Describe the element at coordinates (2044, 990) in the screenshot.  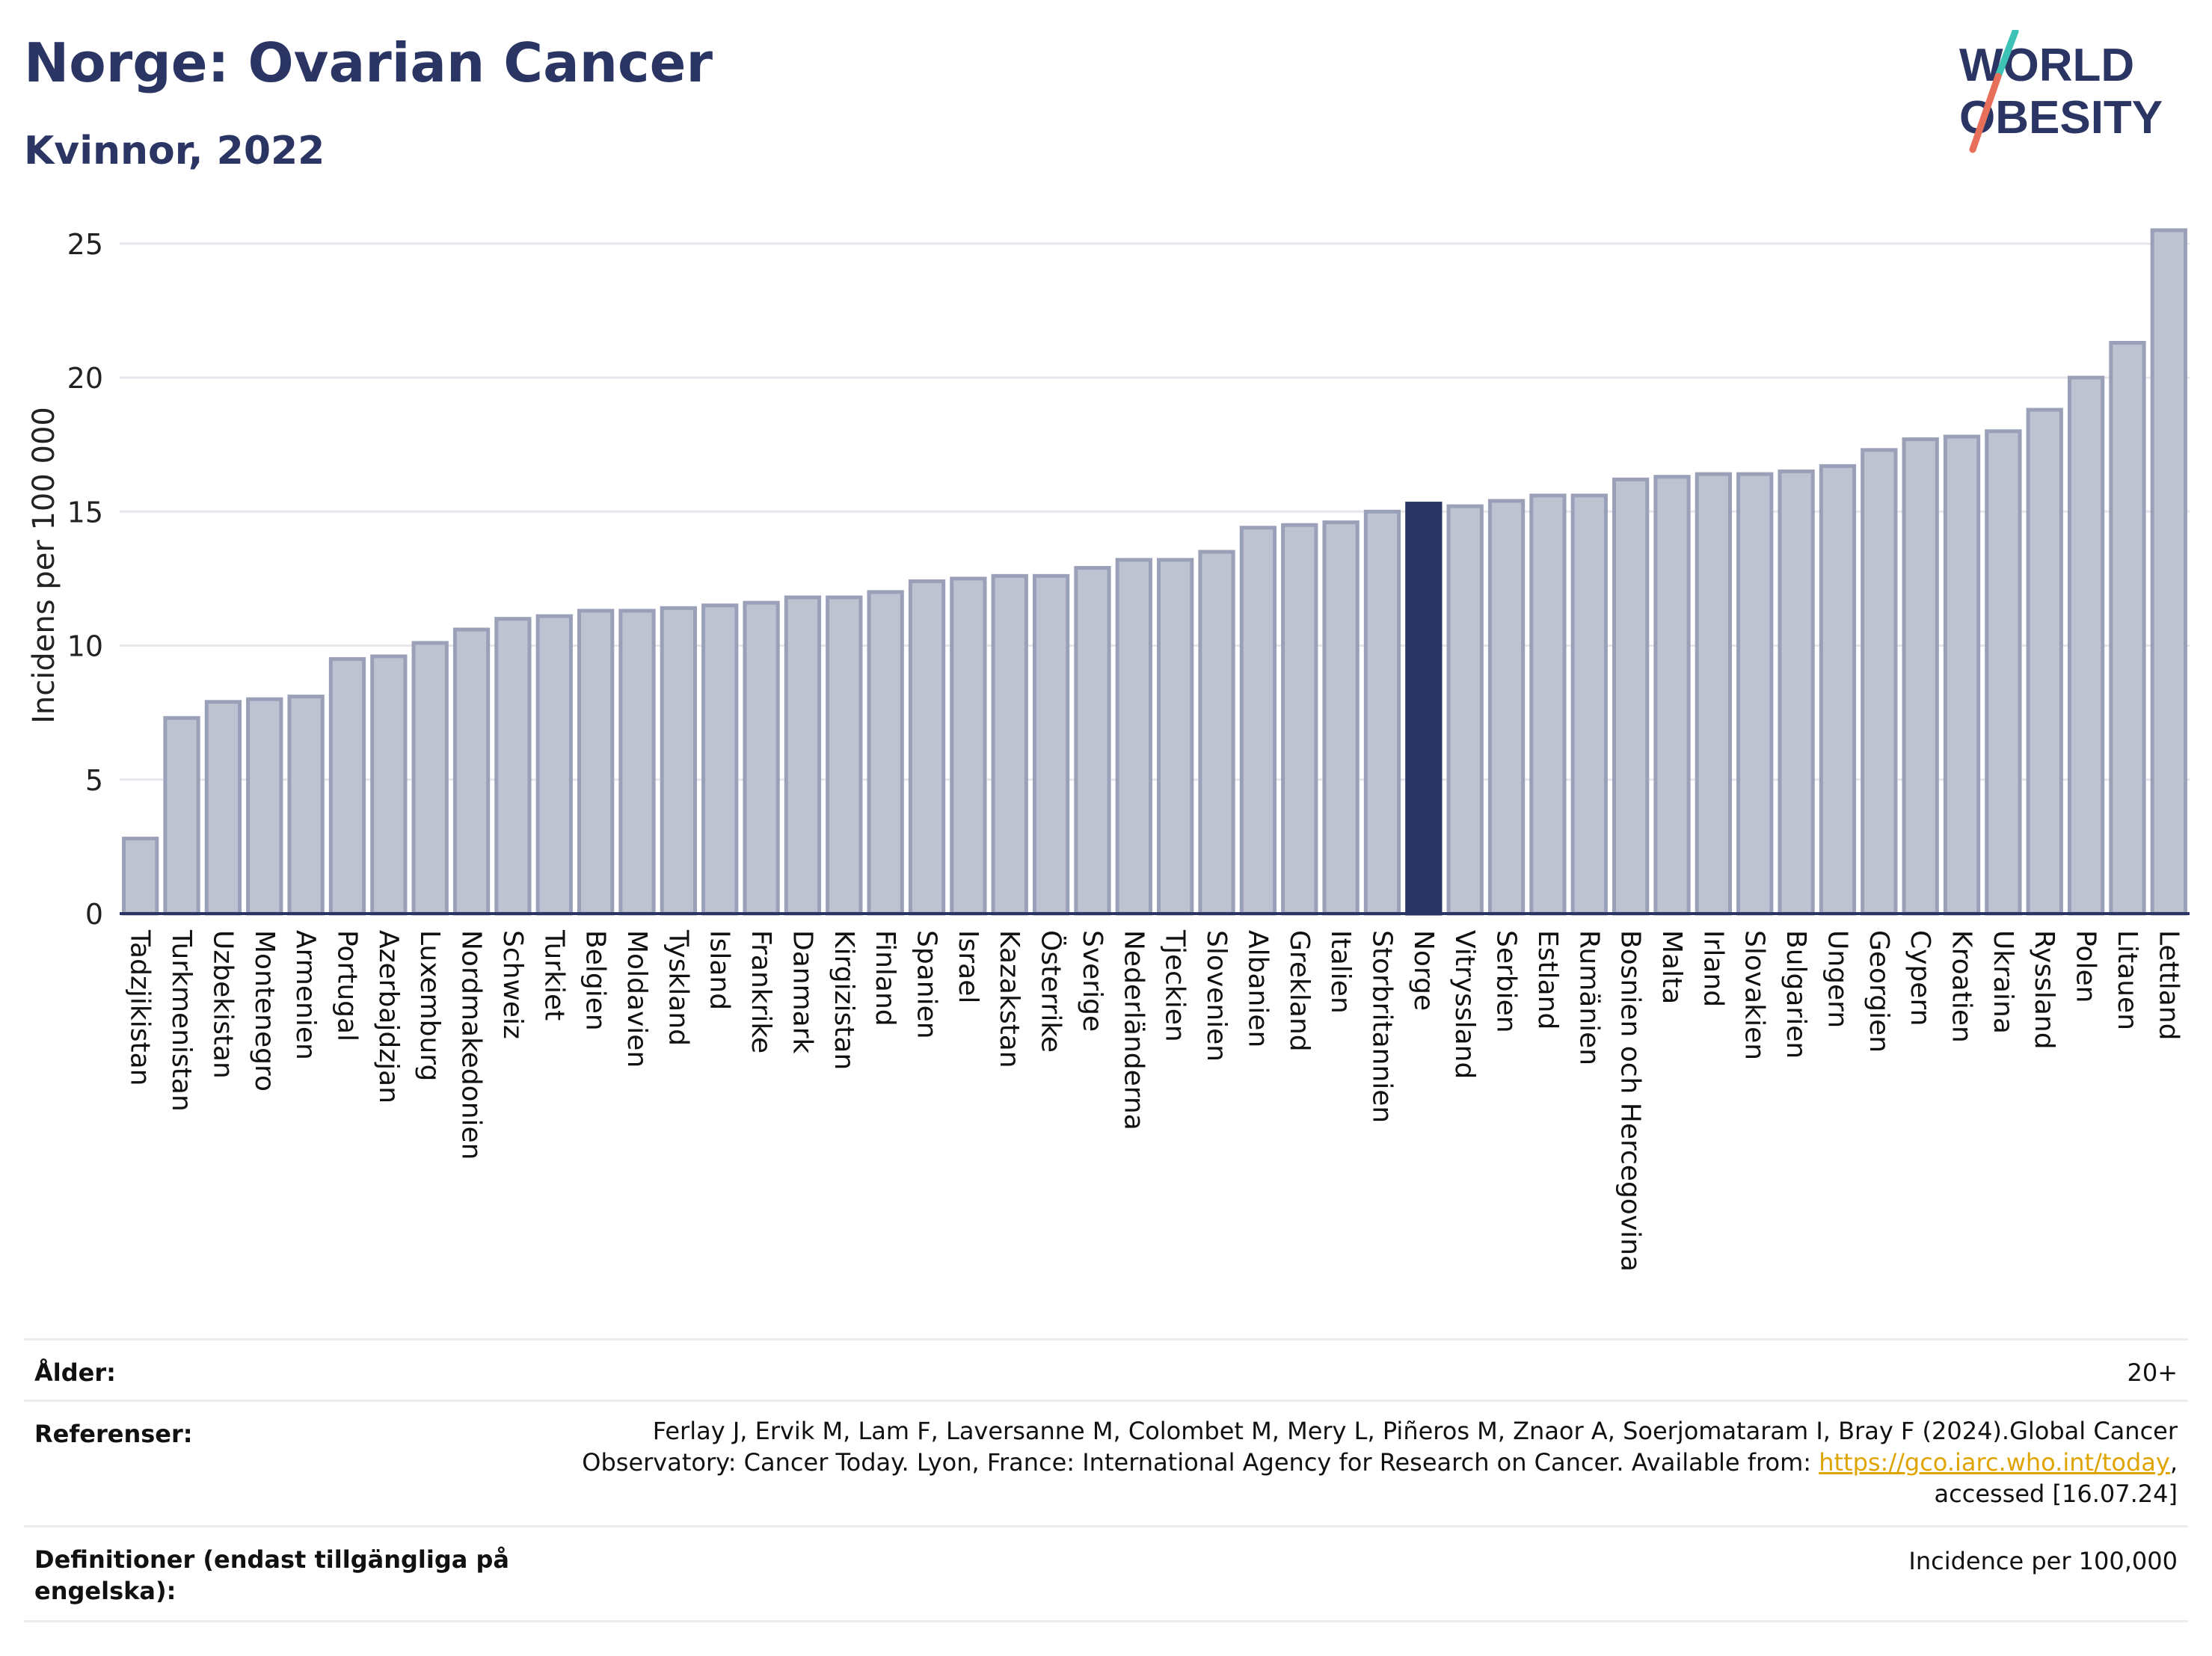
I see `x-tick-label: Ryssland` at that location.